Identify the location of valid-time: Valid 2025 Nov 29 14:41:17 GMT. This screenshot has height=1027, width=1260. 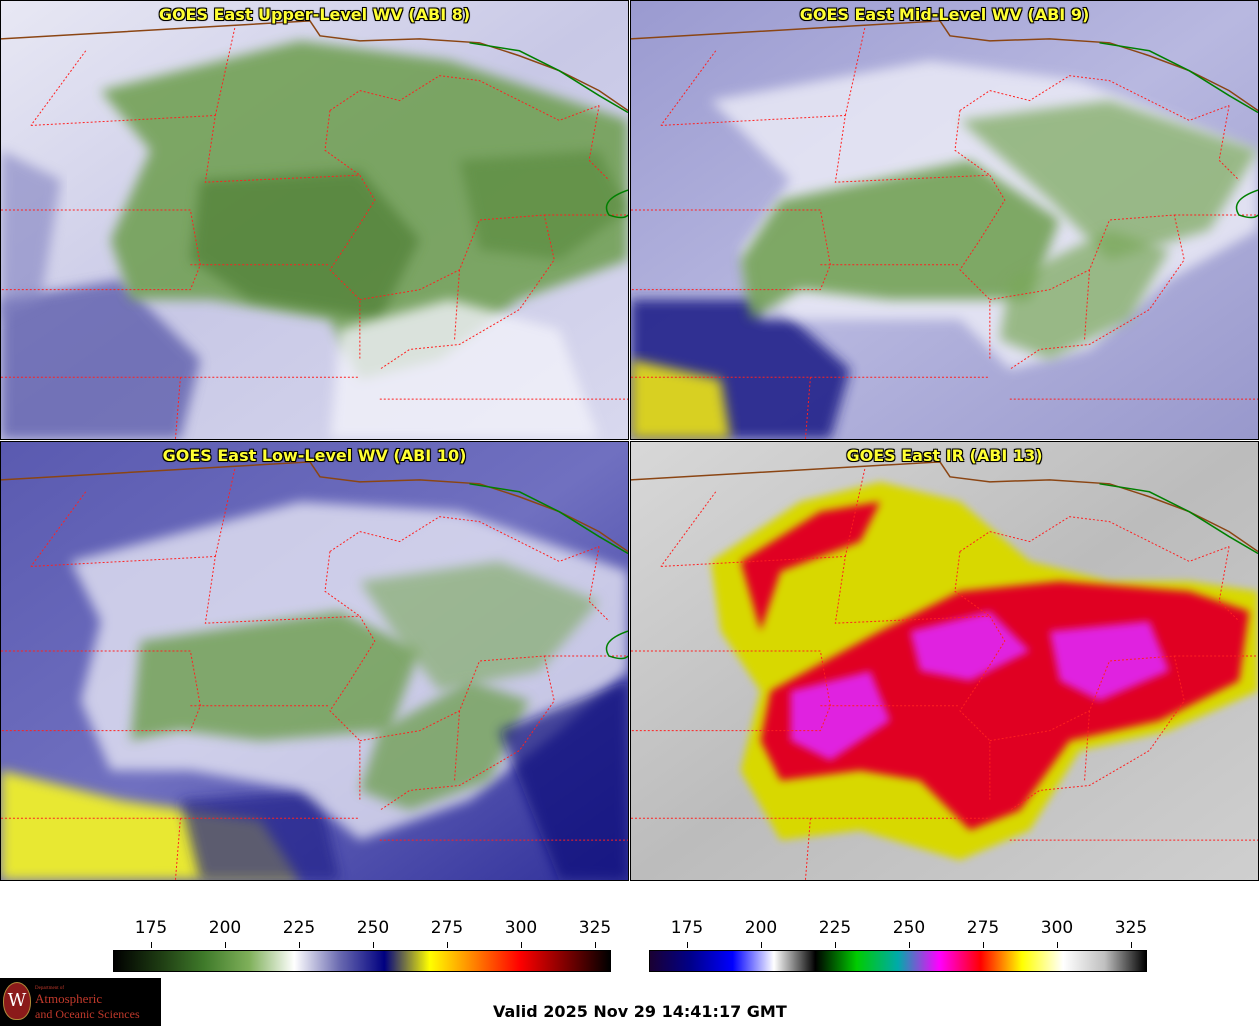
(640, 1011).